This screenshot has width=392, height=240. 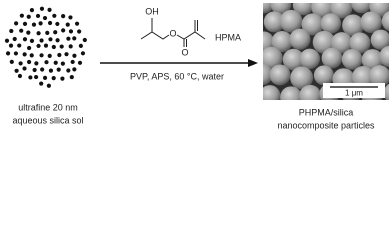 I want to click on atom: O, so click(x=172, y=33).